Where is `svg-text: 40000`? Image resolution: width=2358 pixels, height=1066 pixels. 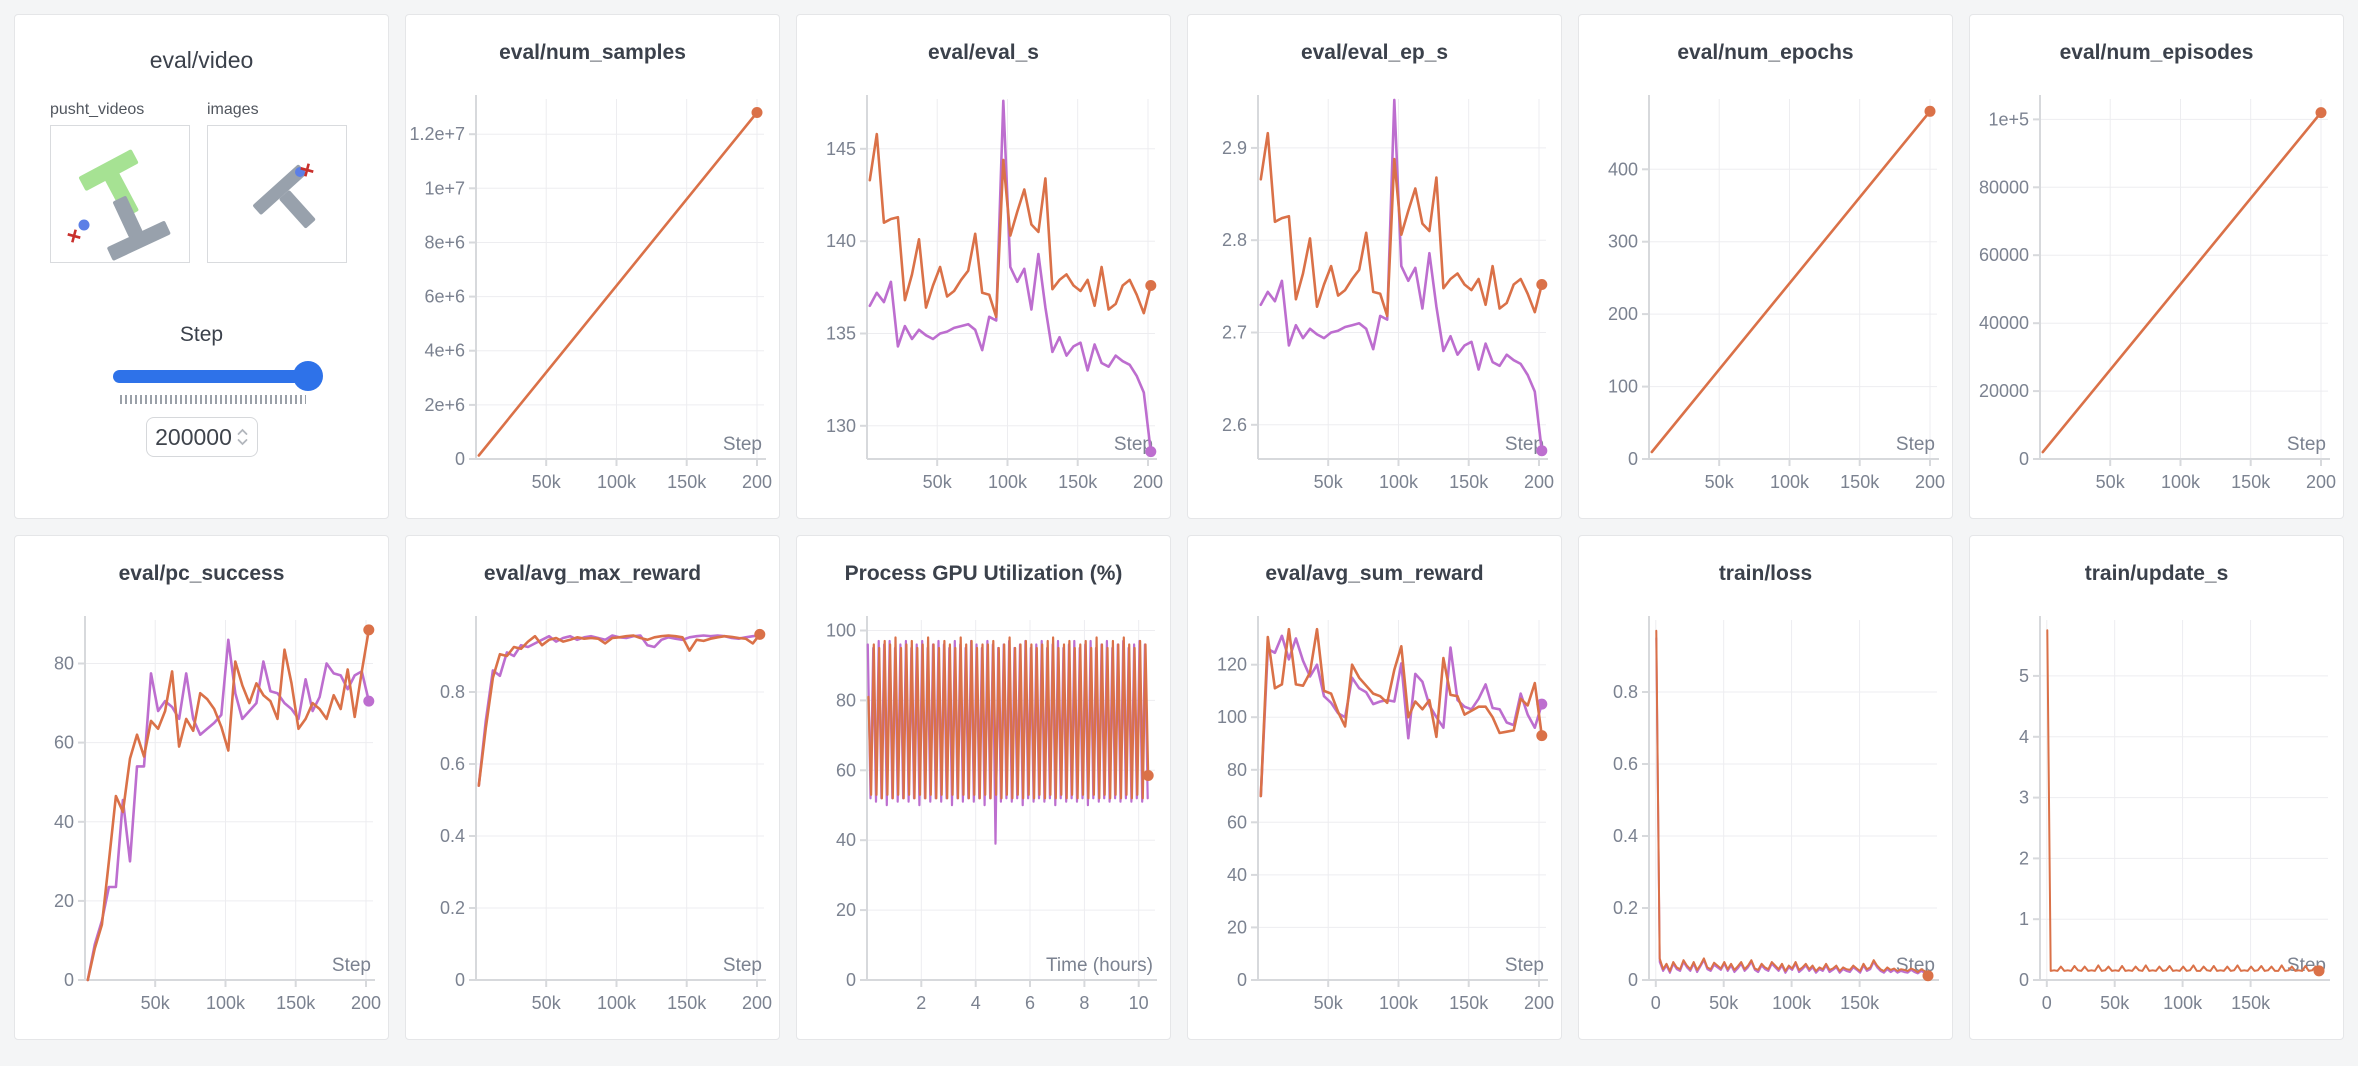
svg-text: 40000 is located at coordinates (2004, 323).